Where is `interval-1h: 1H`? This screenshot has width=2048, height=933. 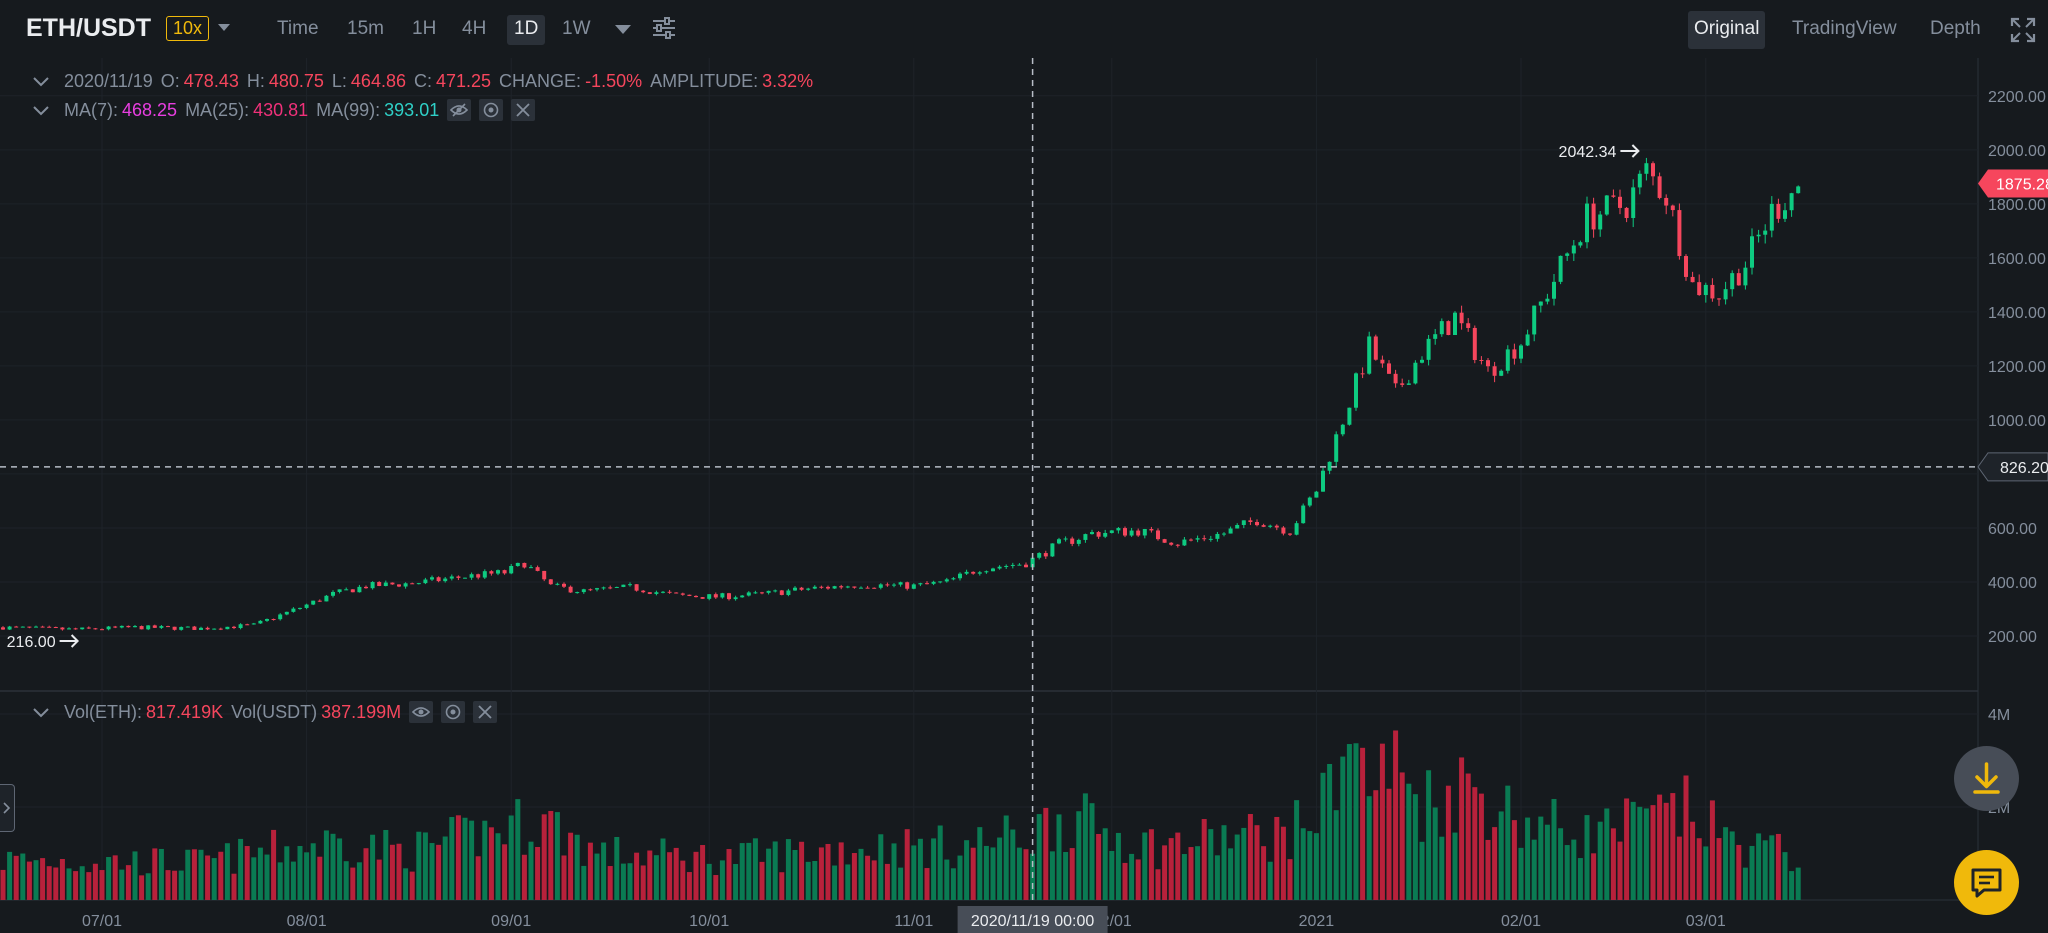 interval-1h: 1H is located at coordinates (424, 28).